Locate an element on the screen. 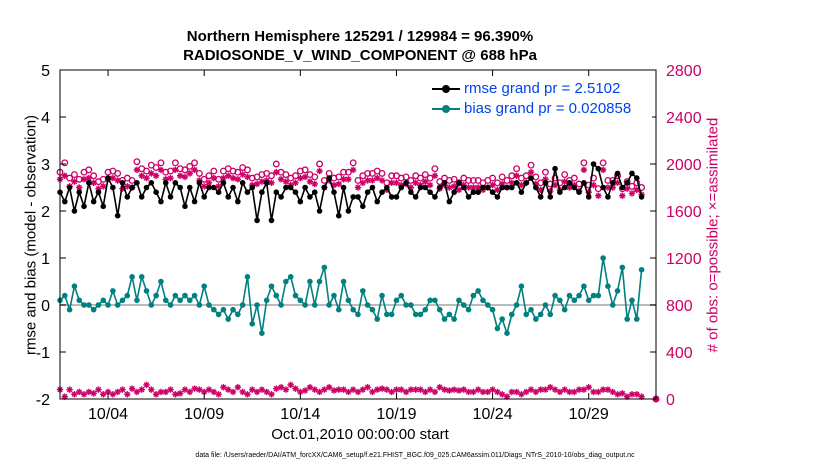  y-left-tick-label: -1 is located at coordinates (43, 353).